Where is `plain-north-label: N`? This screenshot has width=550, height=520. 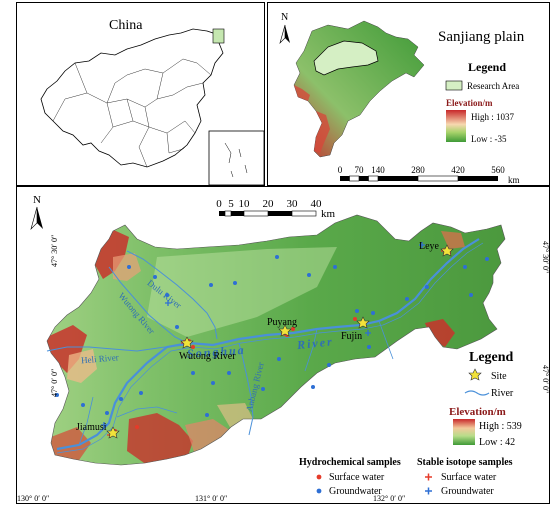 plain-north-label: N is located at coordinates (284, 17).